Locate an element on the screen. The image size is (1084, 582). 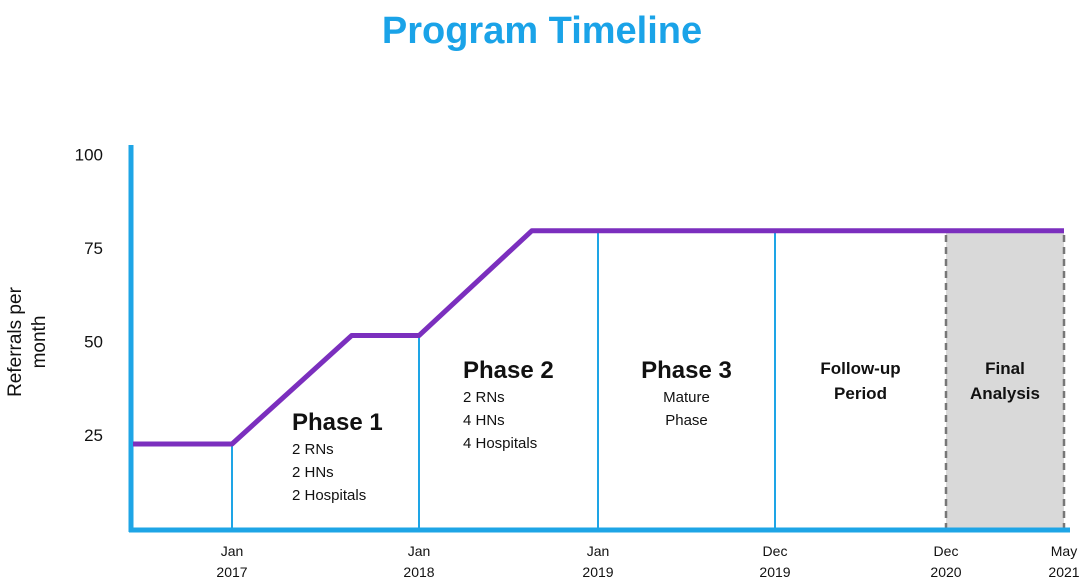
y-tick-label: 50 is located at coordinates (93, 341).